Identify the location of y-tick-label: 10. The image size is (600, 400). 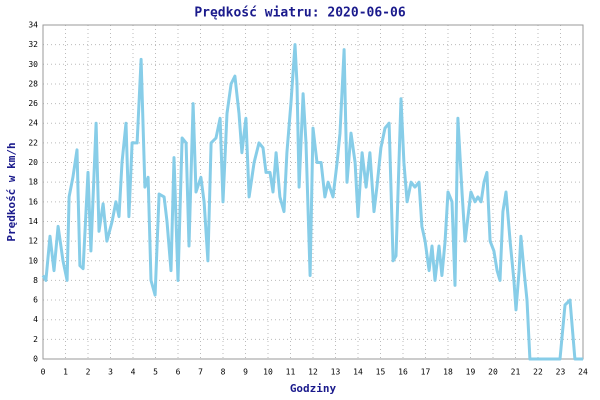
(33, 260).